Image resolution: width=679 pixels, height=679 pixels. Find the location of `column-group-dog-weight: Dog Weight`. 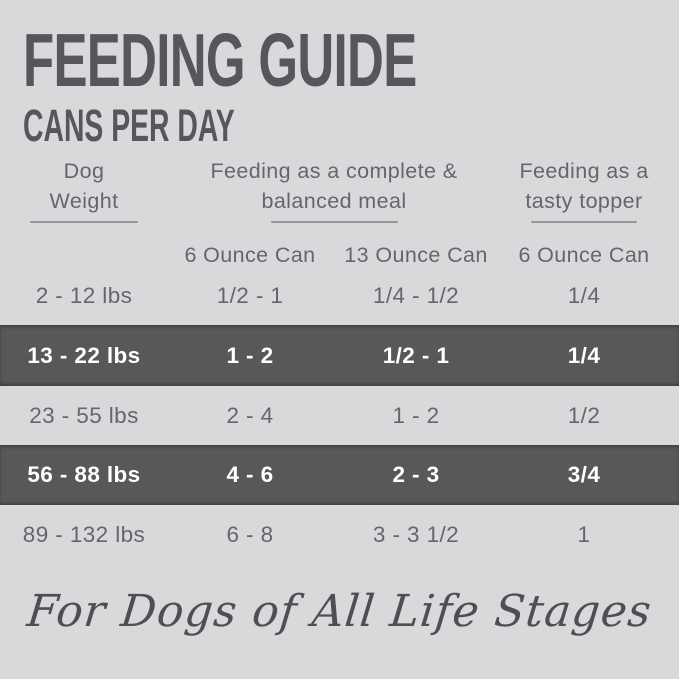

column-group-dog-weight: Dog Weight is located at coordinates (84, 189).